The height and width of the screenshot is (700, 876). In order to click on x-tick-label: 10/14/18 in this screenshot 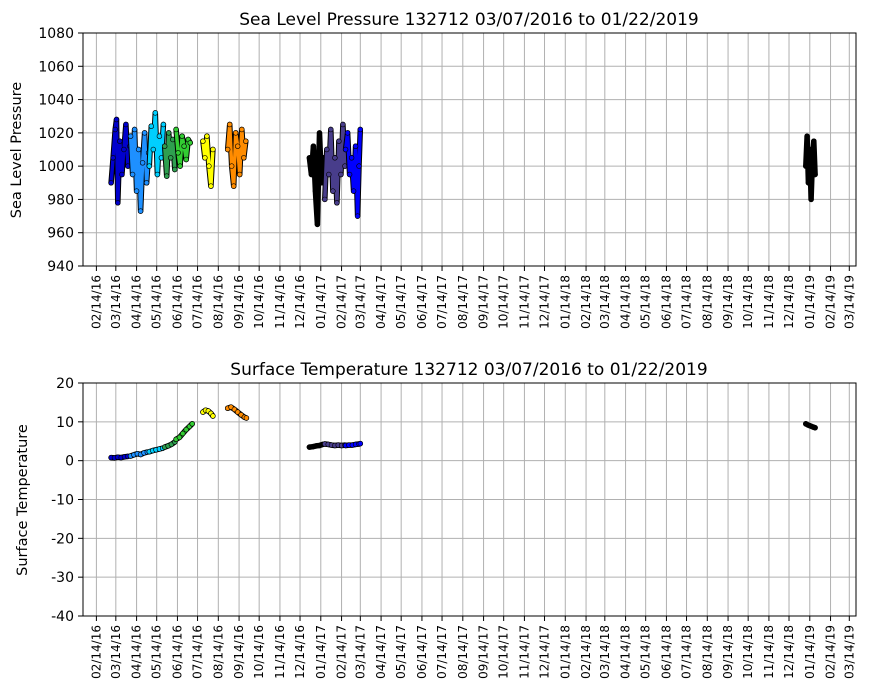, I will do `click(748, 652)`.